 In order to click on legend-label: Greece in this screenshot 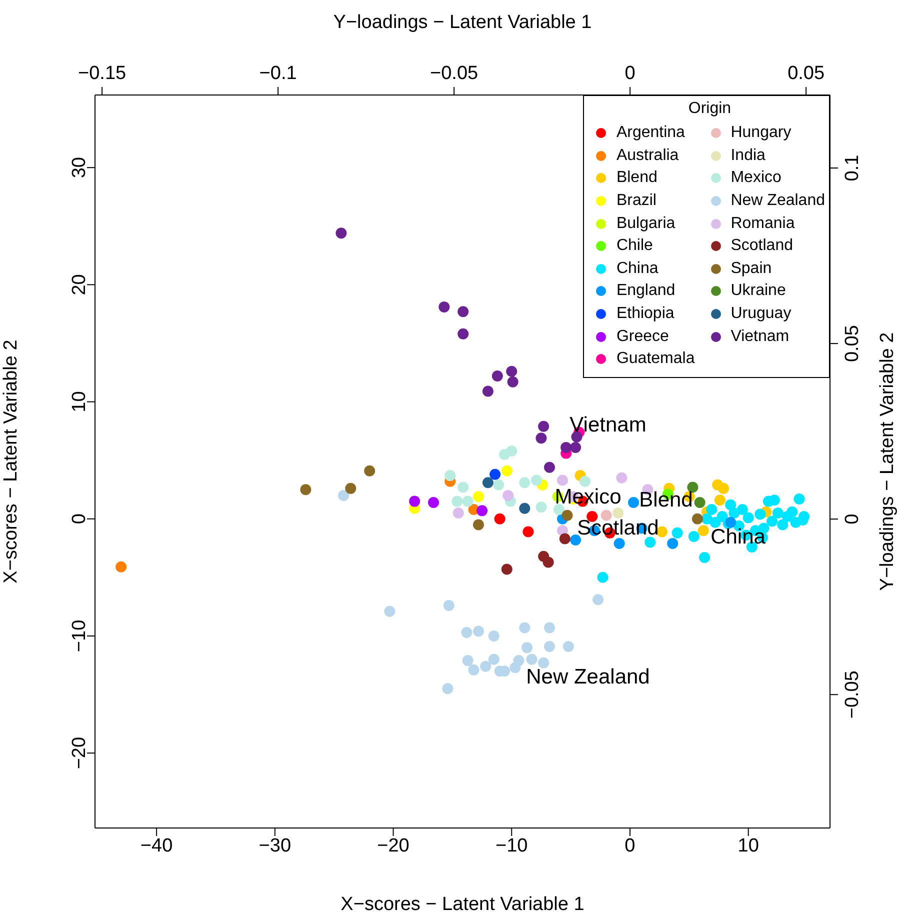, I will do `click(642, 337)`.